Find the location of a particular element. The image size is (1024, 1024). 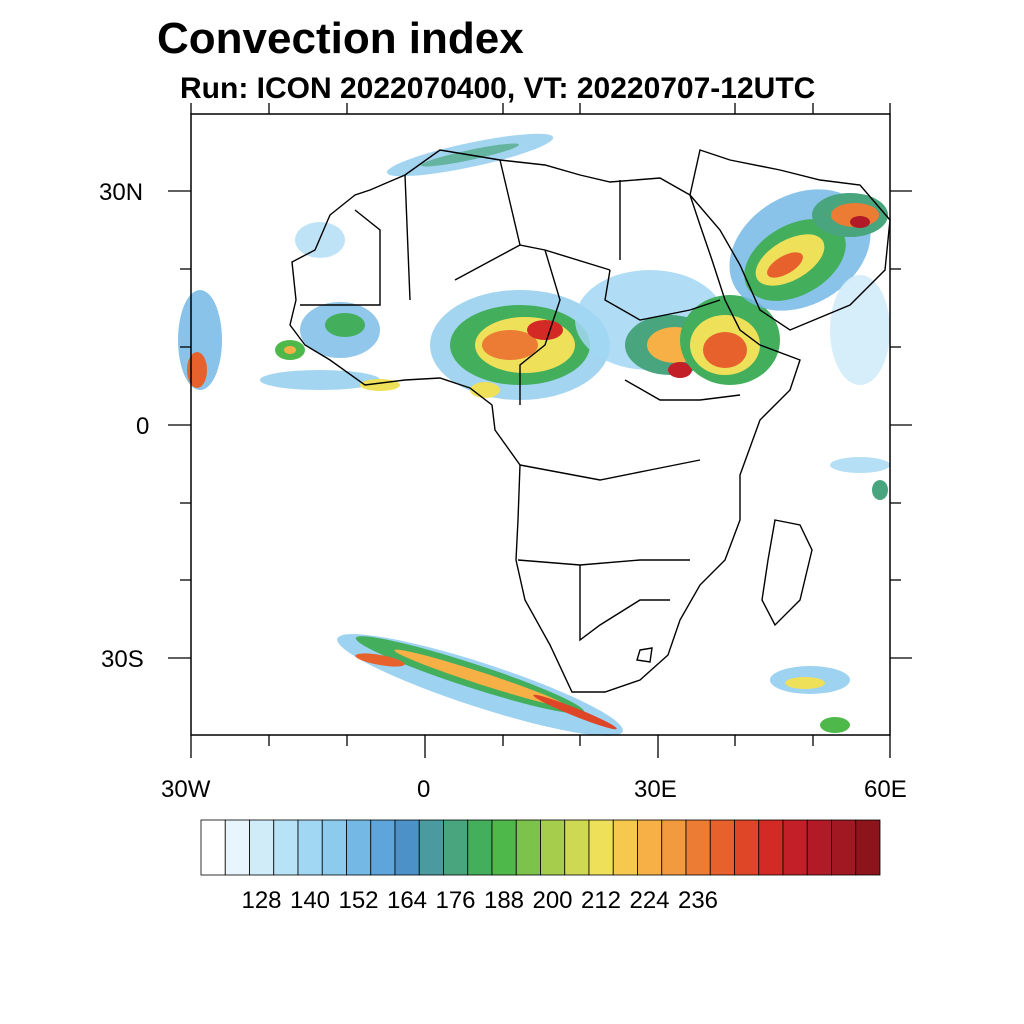

colorbar-tick-label: 128 is located at coordinates (261, 900).